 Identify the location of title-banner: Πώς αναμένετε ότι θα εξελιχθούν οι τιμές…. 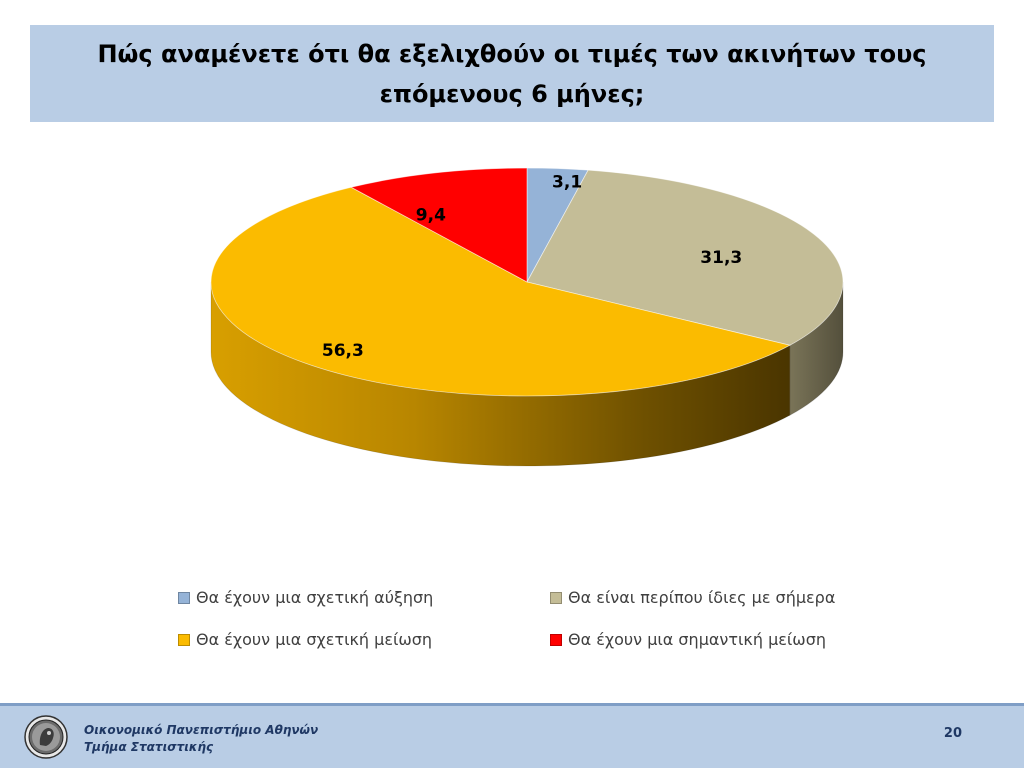
(512, 73).